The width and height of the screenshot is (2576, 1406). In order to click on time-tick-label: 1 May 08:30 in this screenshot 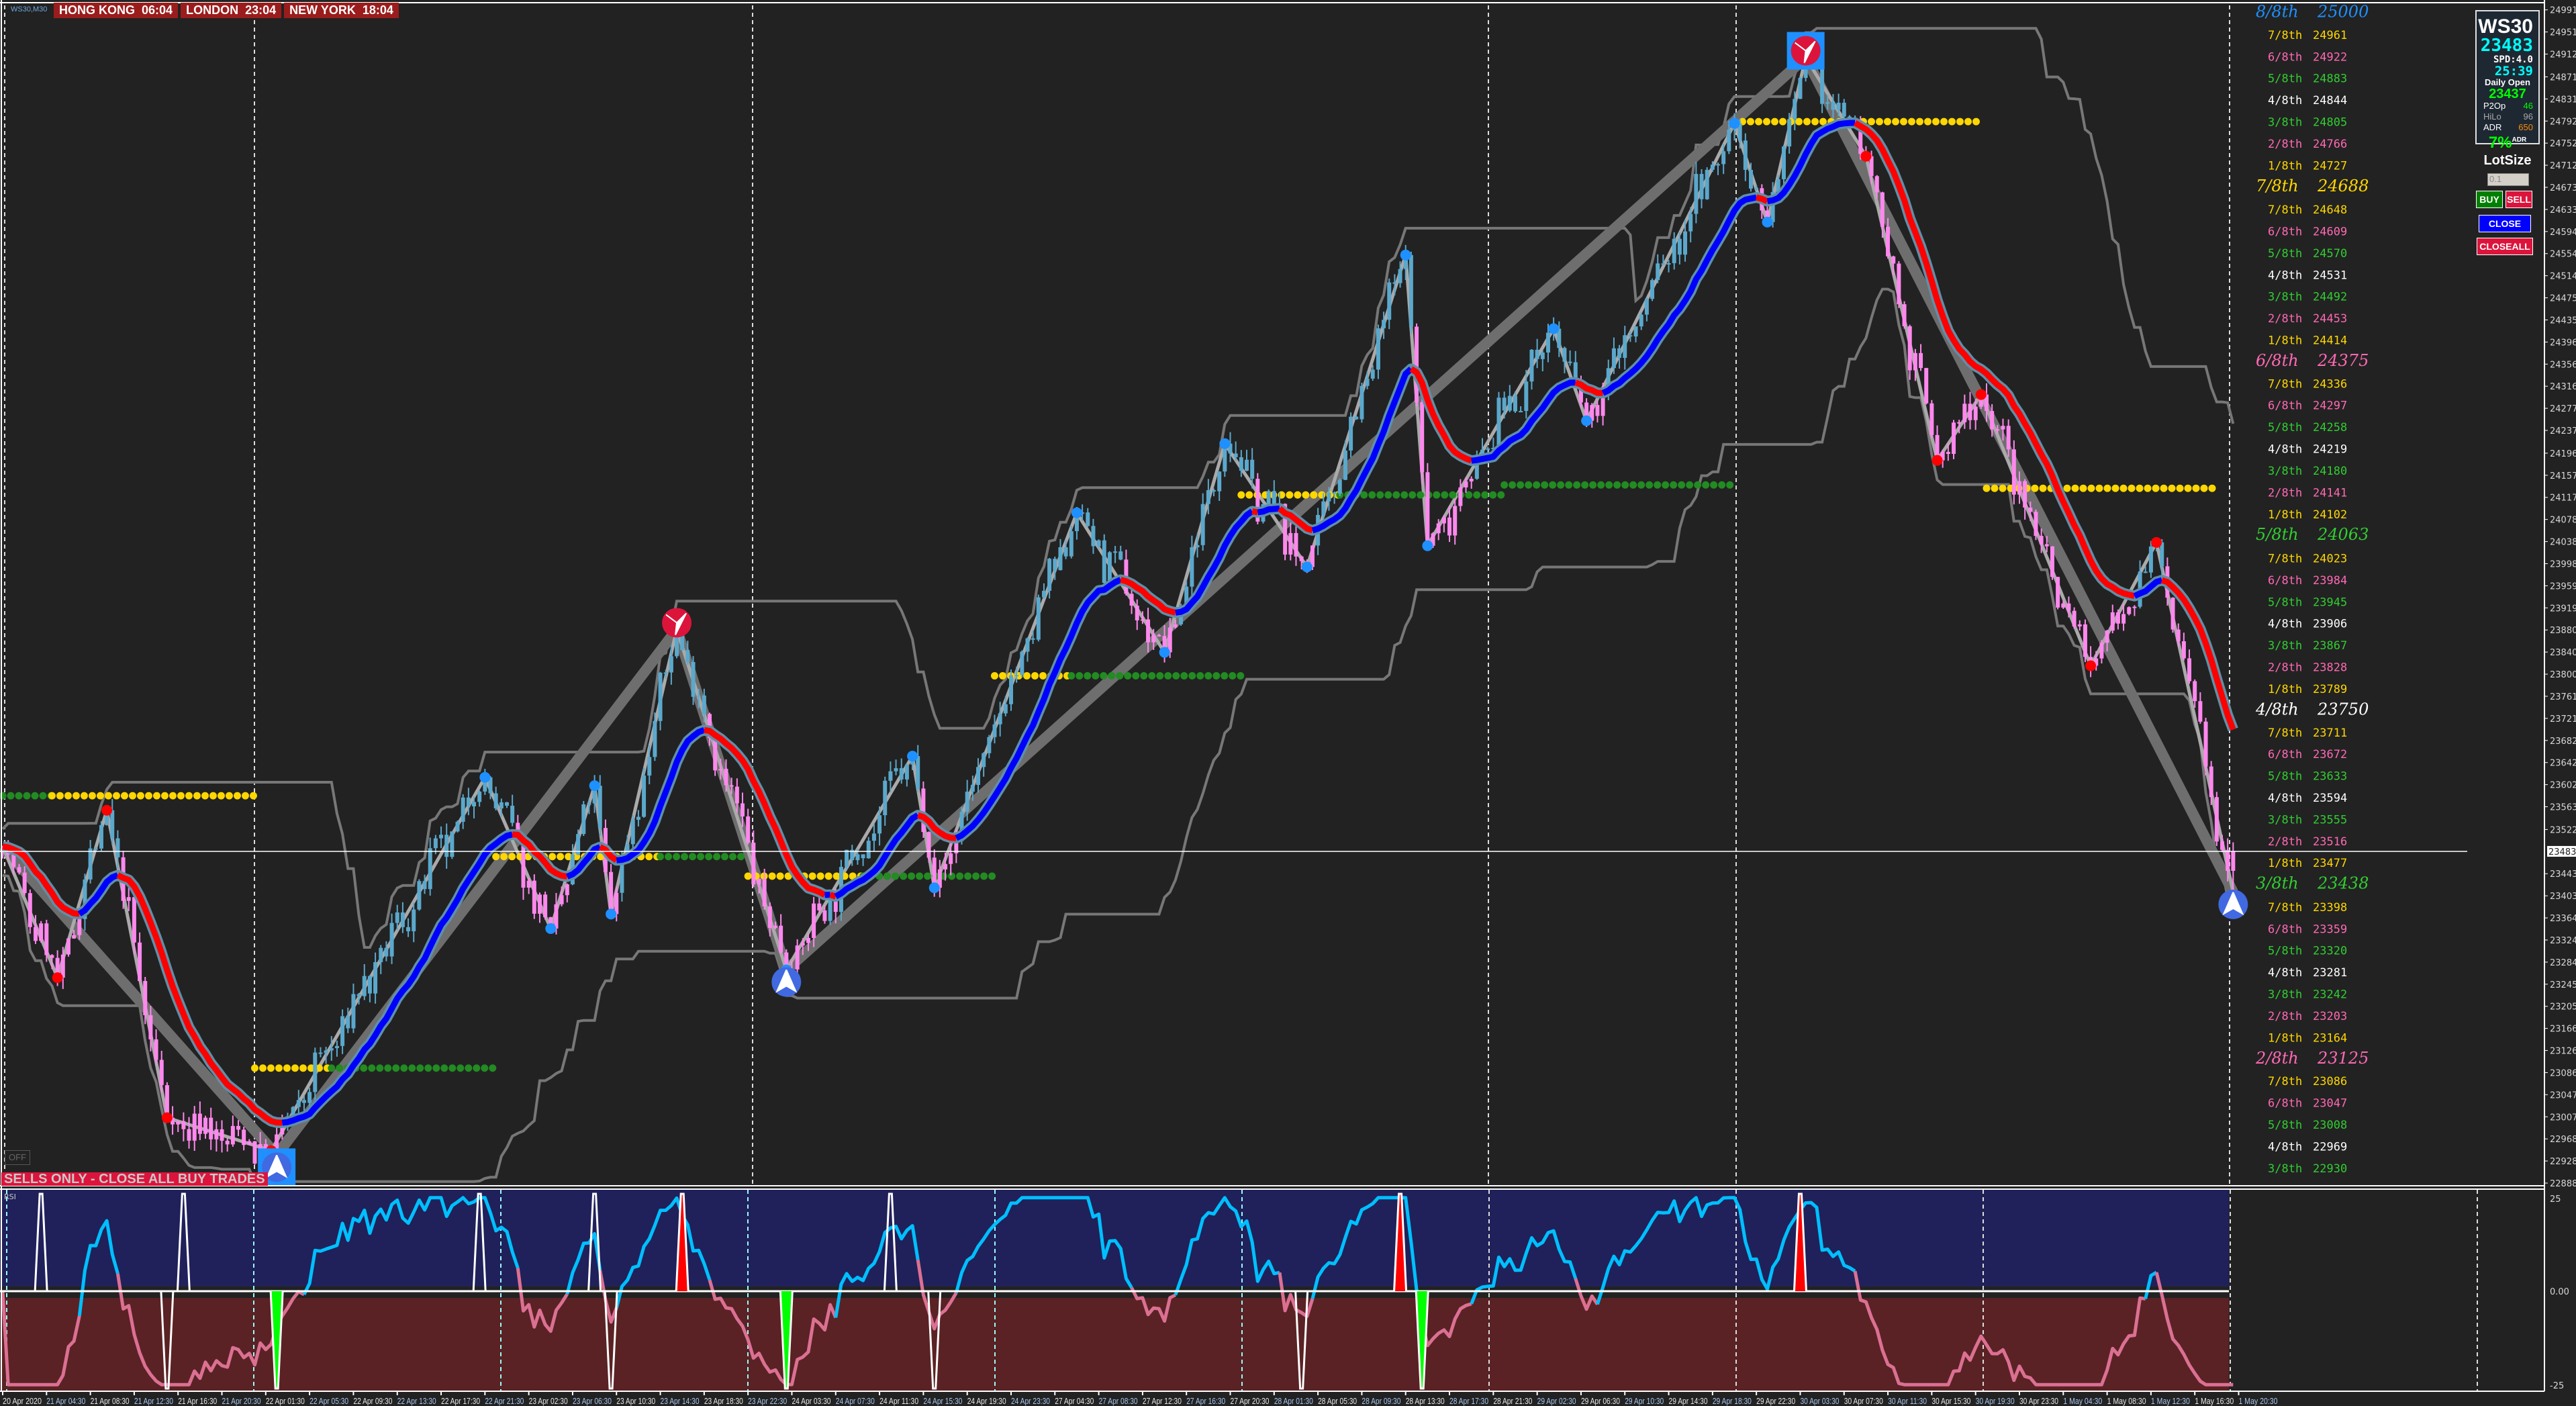, I will do `click(2126, 1401)`.